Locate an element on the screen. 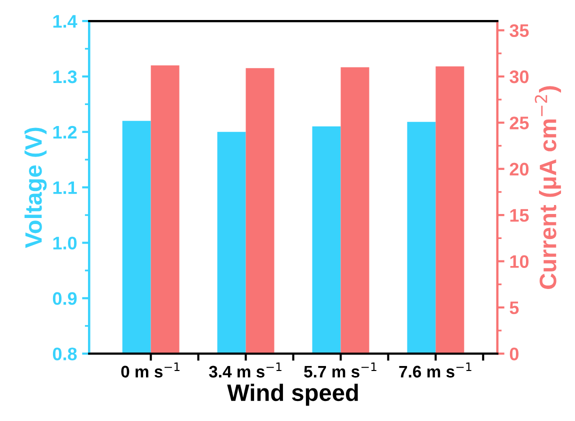 This screenshot has width=575, height=421. y2-tick-label: 0 is located at coordinates (514, 354).